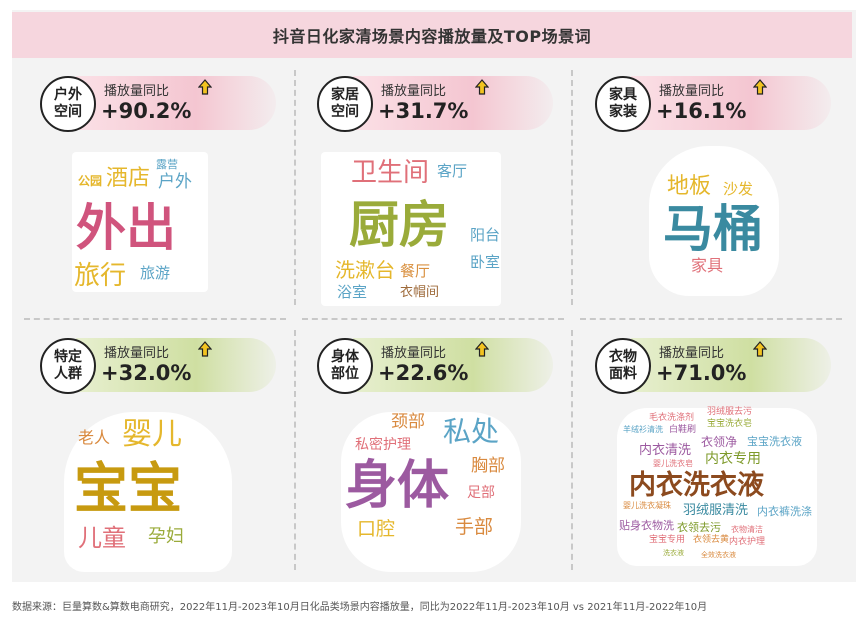  What do you see at coordinates (716, 510) in the screenshot?
I see `cloud-word: 羽绒服清洗` at bounding box center [716, 510].